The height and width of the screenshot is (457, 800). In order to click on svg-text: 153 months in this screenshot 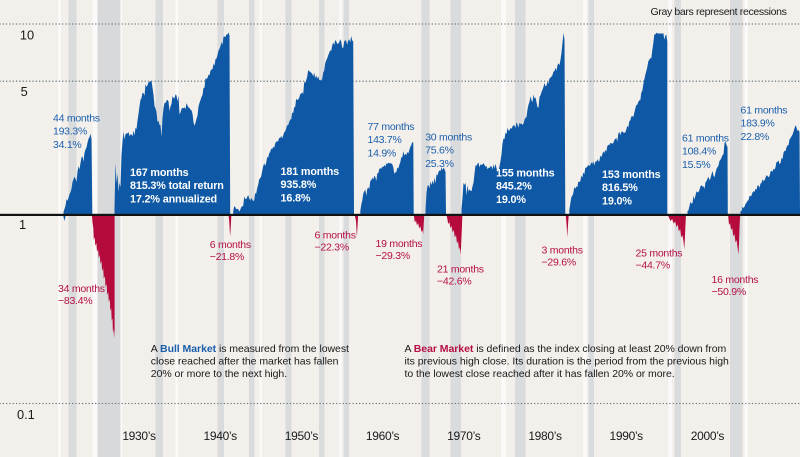, I will do `click(631, 175)`.